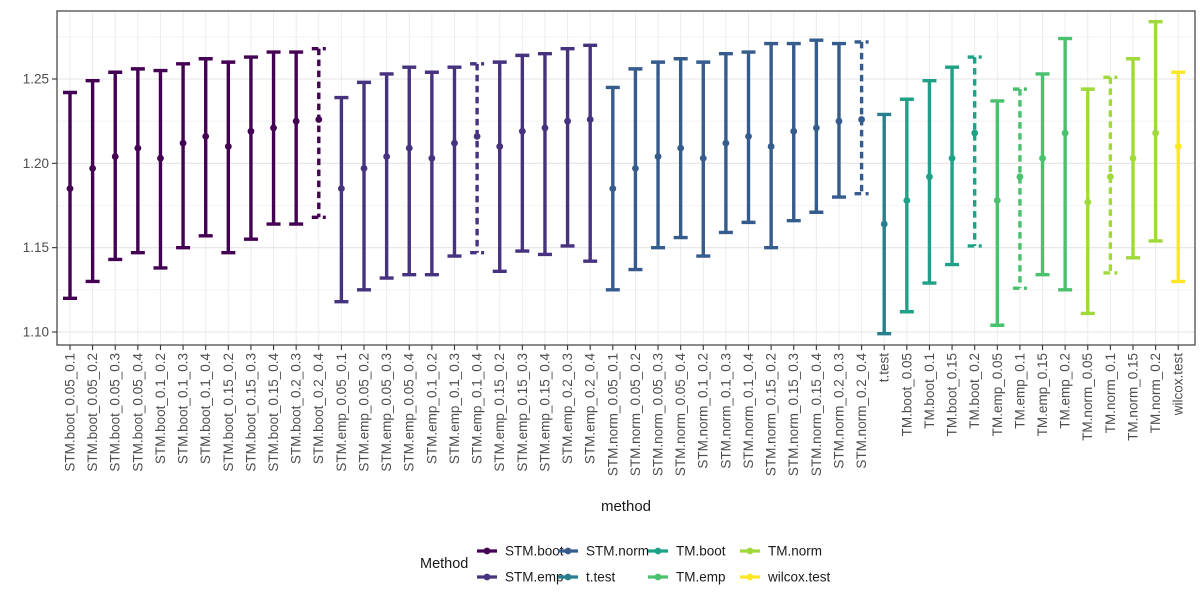 This screenshot has width=1200, height=605. I want to click on pointrange-TM.boot_0.1, so click(929, 181).